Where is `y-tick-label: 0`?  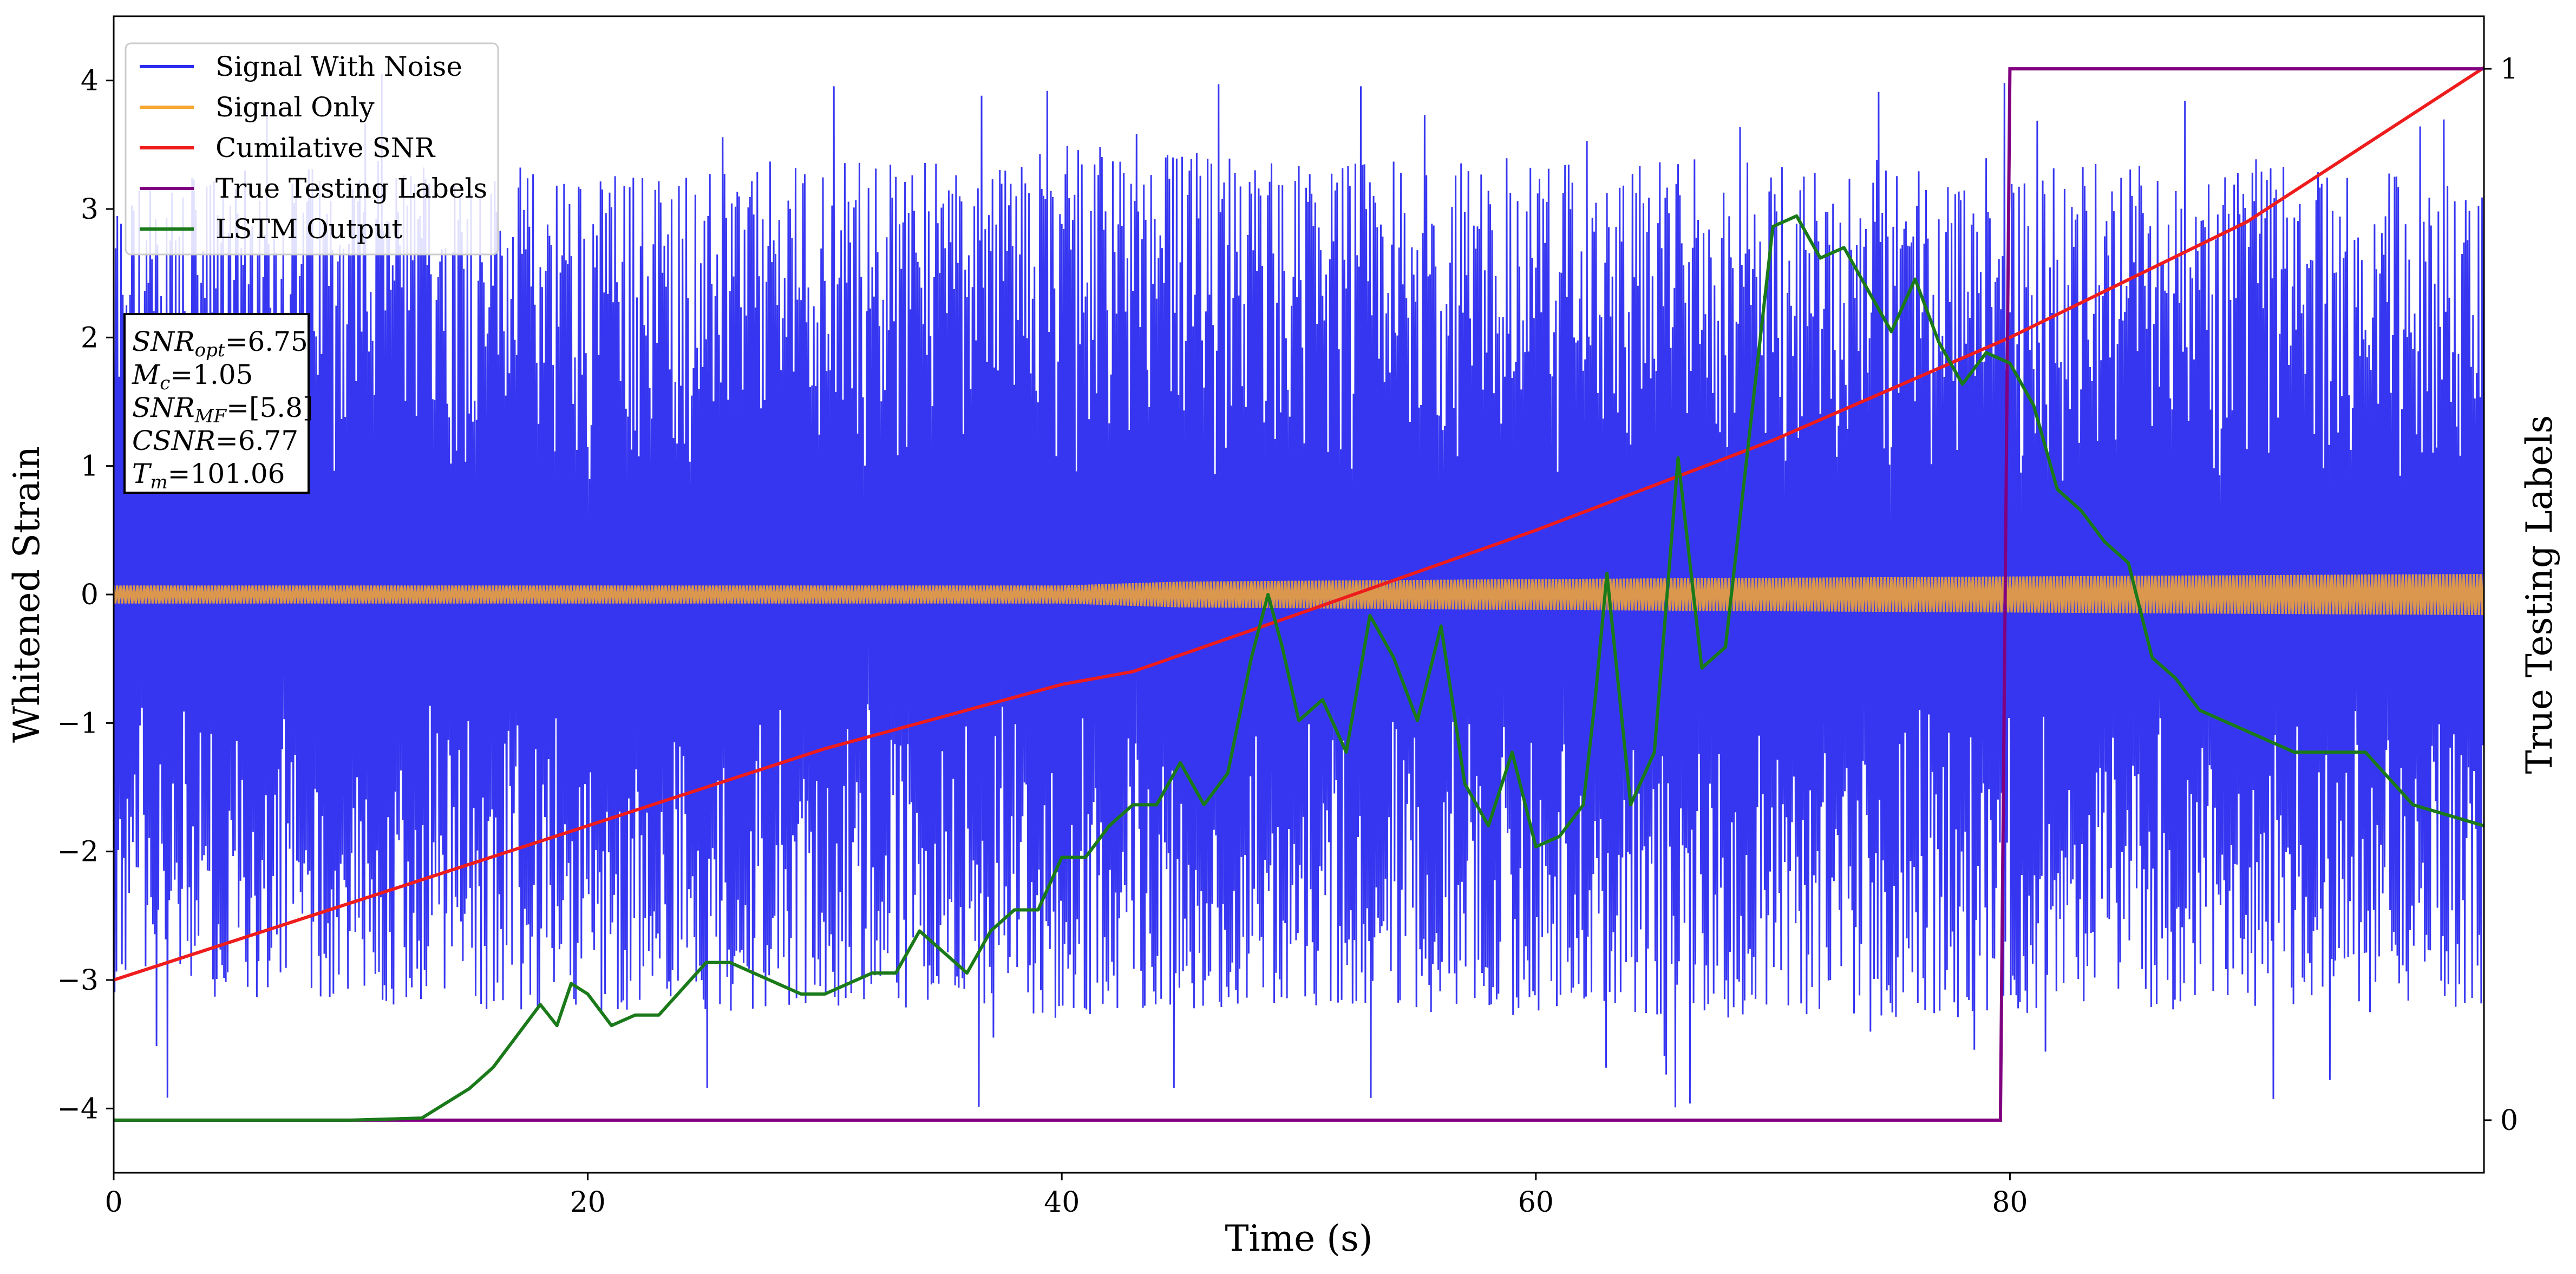
y-tick-label: 0 is located at coordinates (90, 595).